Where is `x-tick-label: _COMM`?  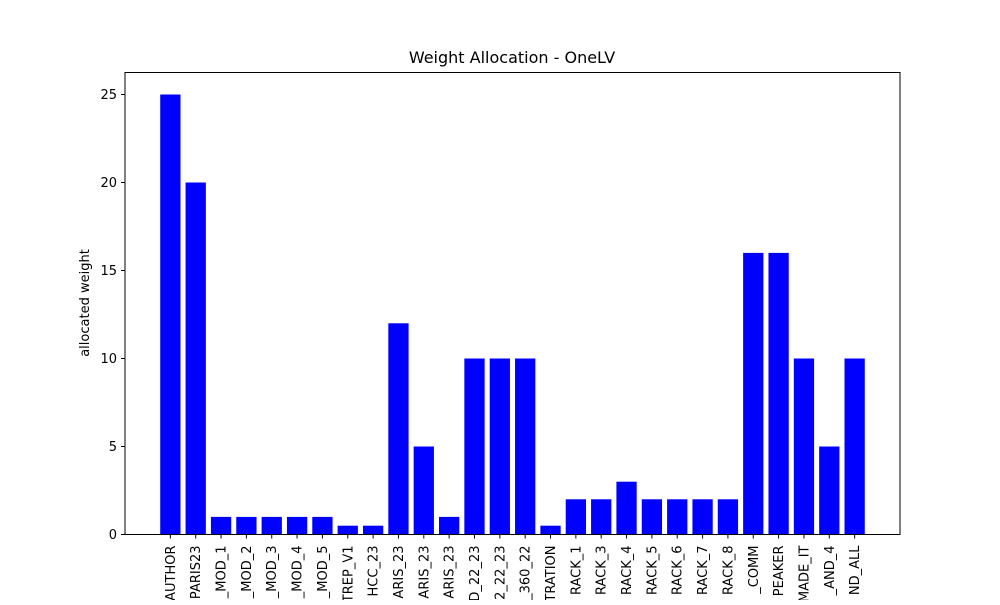
x-tick-label: _COMM is located at coordinates (754, 570).